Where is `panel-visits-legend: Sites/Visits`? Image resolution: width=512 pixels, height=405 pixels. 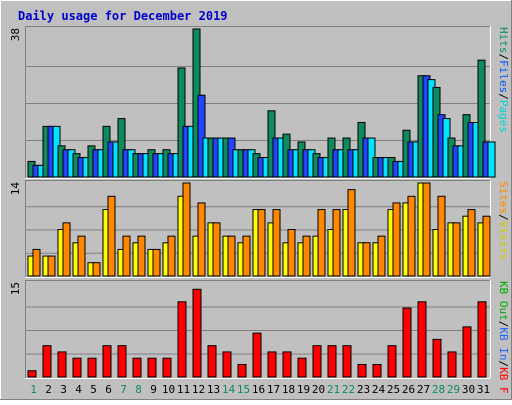 panel-visits-legend: Sites/Visits is located at coordinates (503, 221).